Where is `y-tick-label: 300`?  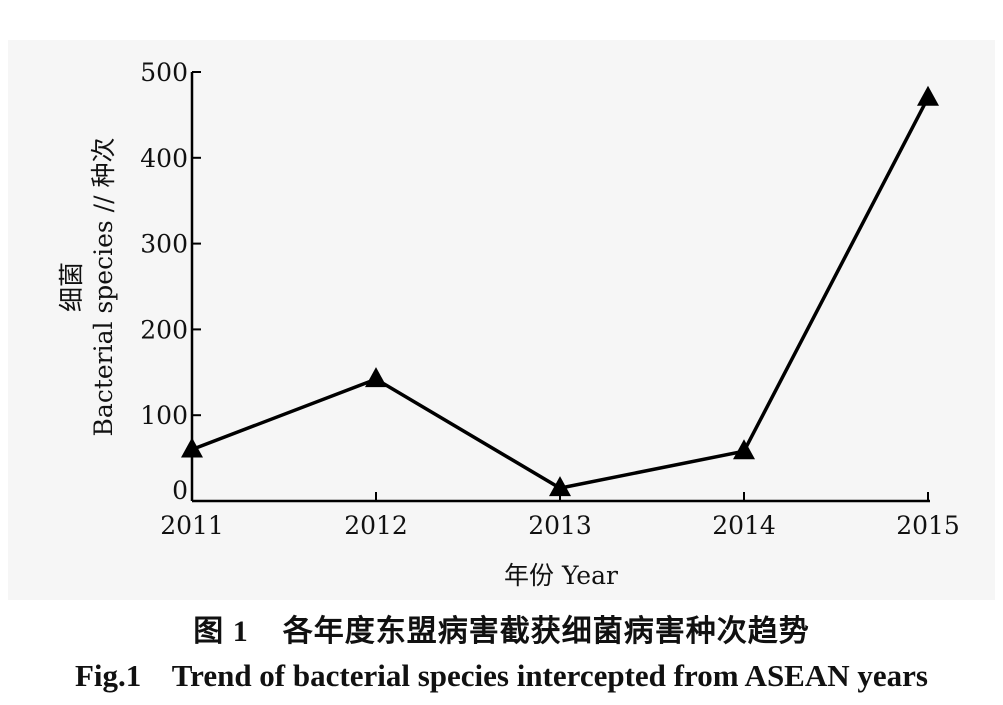 y-tick-label: 300 is located at coordinates (164, 244).